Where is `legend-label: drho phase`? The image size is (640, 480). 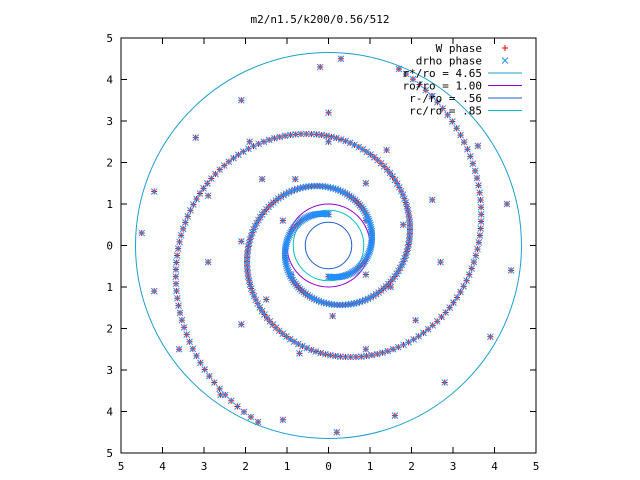
legend-label: drho phase is located at coordinates (449, 61).